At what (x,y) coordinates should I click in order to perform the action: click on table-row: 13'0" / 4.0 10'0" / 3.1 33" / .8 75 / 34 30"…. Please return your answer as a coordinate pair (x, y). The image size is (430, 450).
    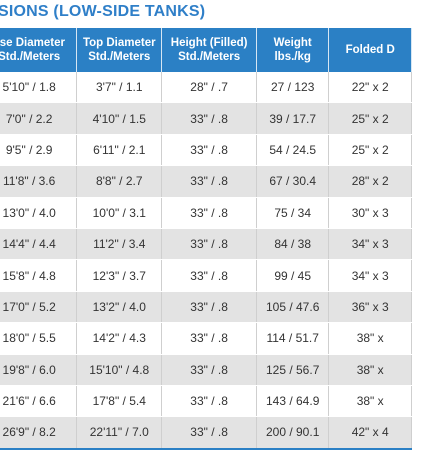
    Looking at the image, I should click on (206, 213).